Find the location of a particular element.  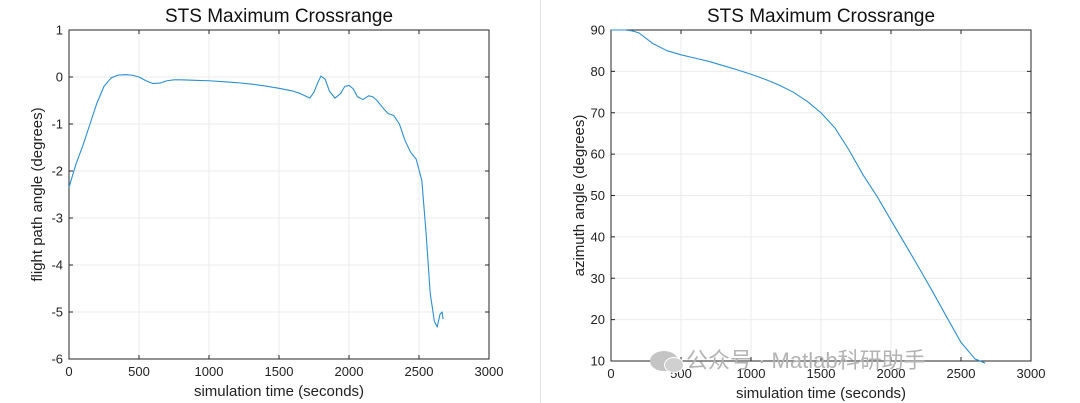

y-tick-label: 10 is located at coordinates (598, 361).